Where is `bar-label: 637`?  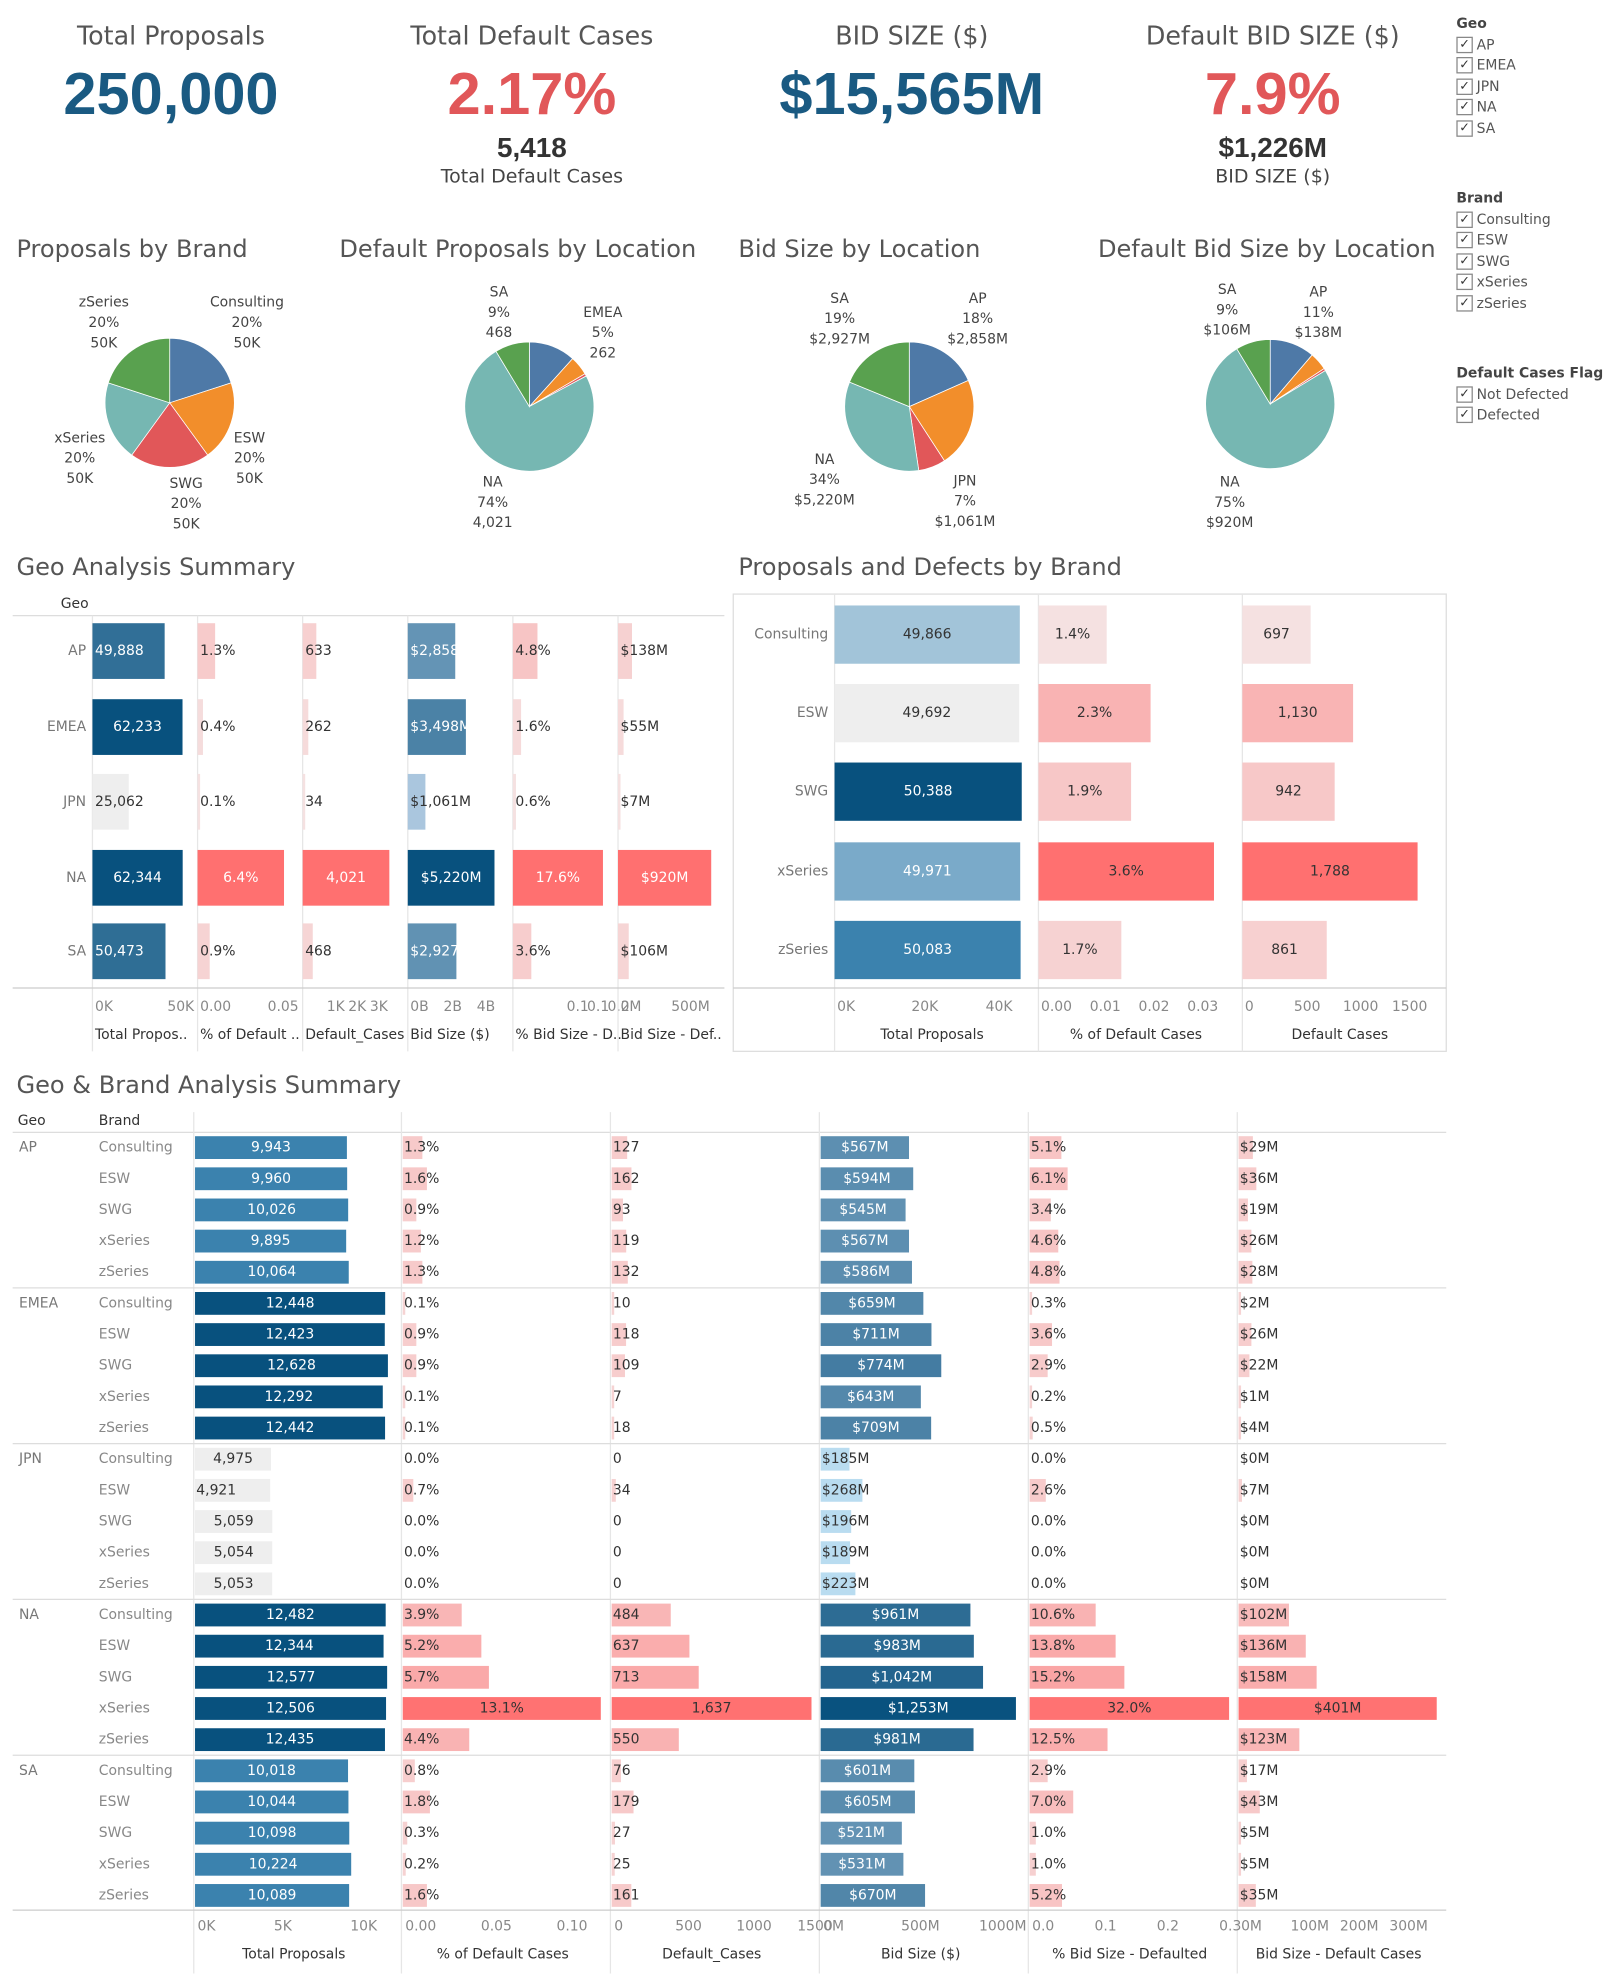 bar-label: 637 is located at coordinates (626, 1646).